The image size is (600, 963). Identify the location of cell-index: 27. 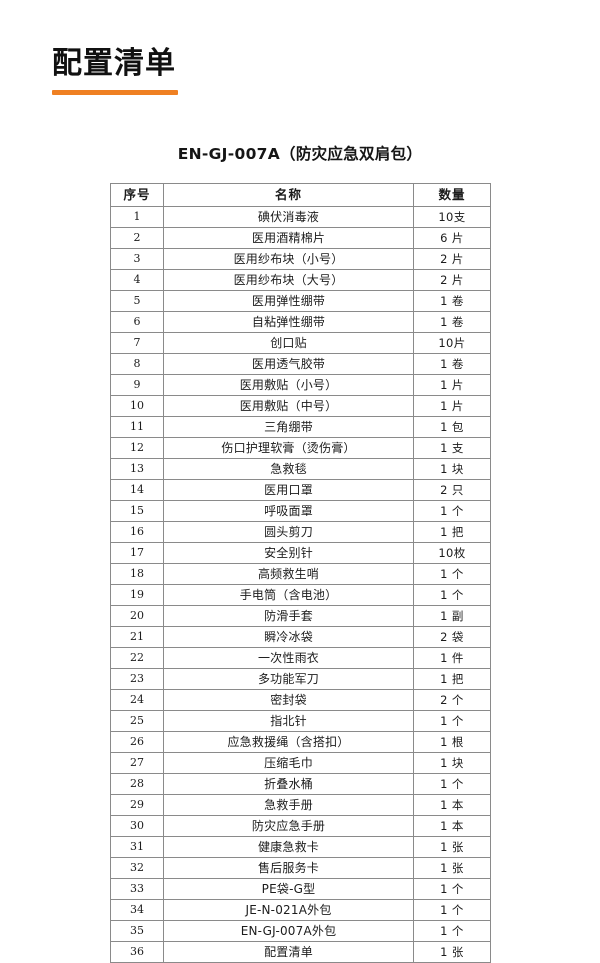
(137, 763).